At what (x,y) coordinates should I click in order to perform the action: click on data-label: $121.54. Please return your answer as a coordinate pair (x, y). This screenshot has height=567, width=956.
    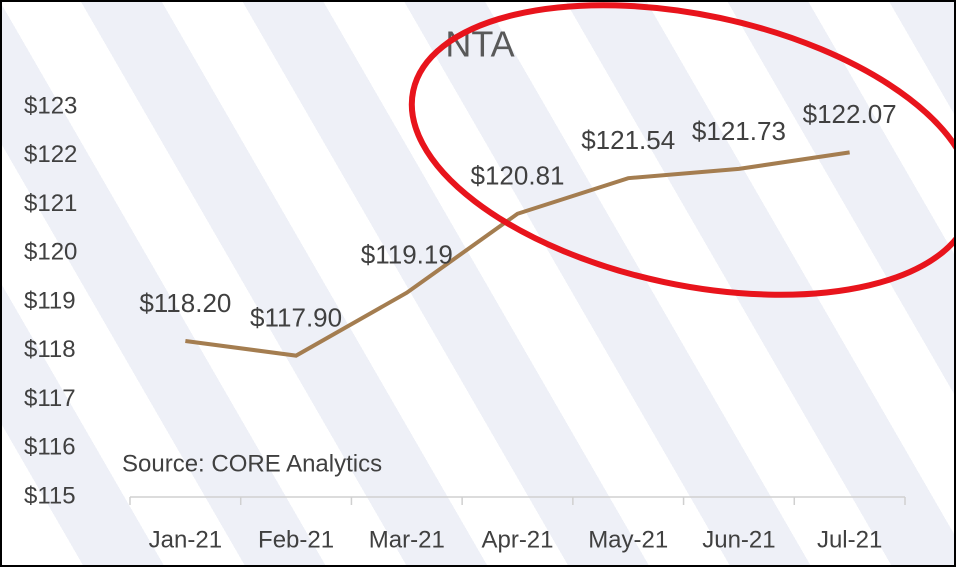
    Looking at the image, I should click on (628, 140).